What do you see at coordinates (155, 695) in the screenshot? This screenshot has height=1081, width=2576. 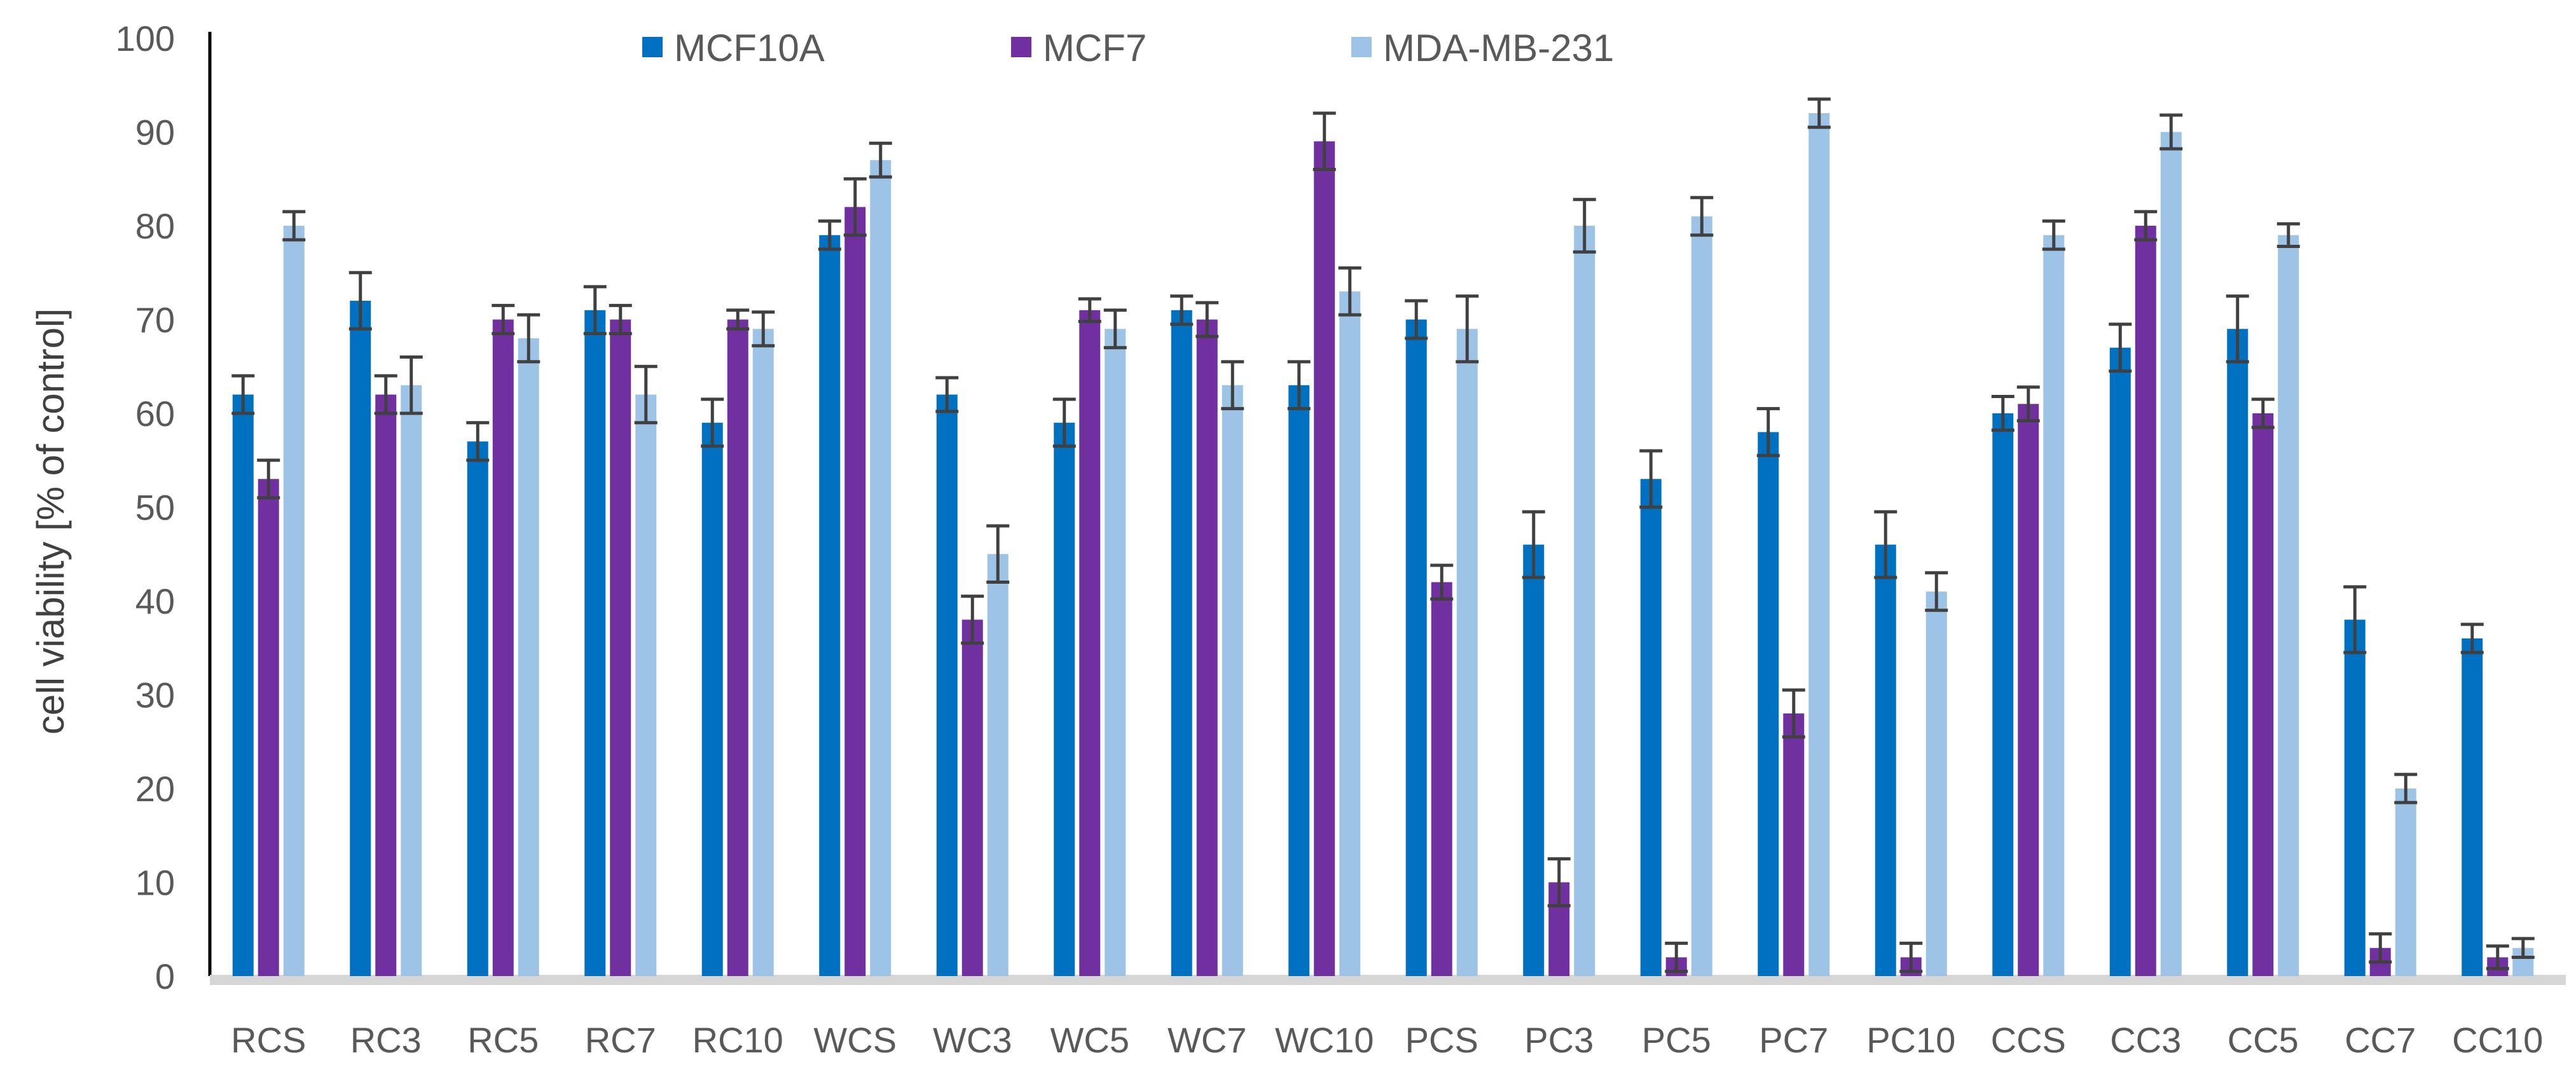 I see `y-tick-label: 30` at bounding box center [155, 695].